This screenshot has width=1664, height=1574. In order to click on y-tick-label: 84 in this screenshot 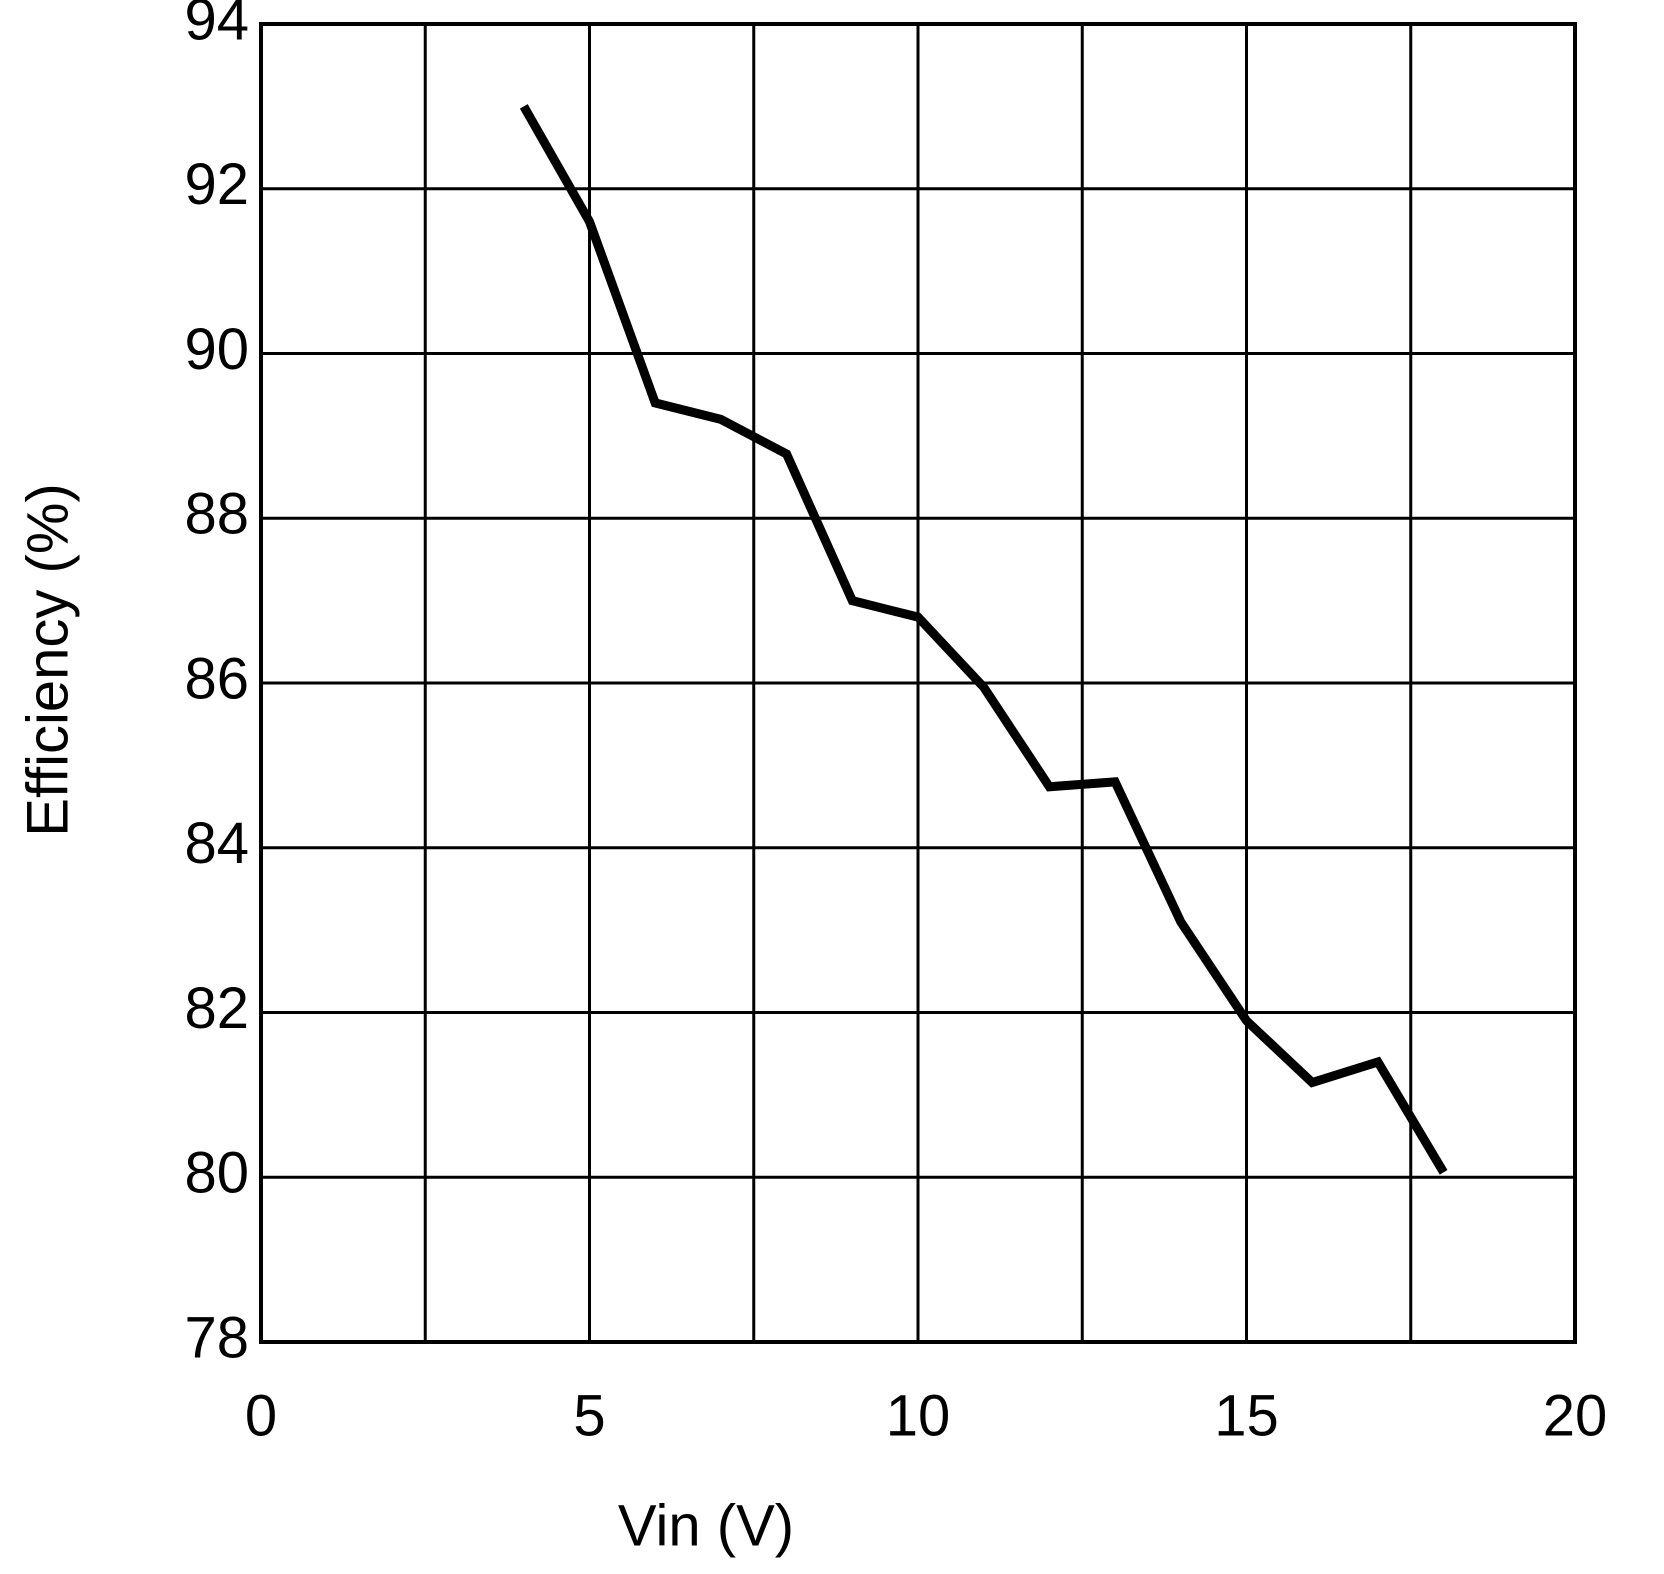, I will do `click(216, 843)`.